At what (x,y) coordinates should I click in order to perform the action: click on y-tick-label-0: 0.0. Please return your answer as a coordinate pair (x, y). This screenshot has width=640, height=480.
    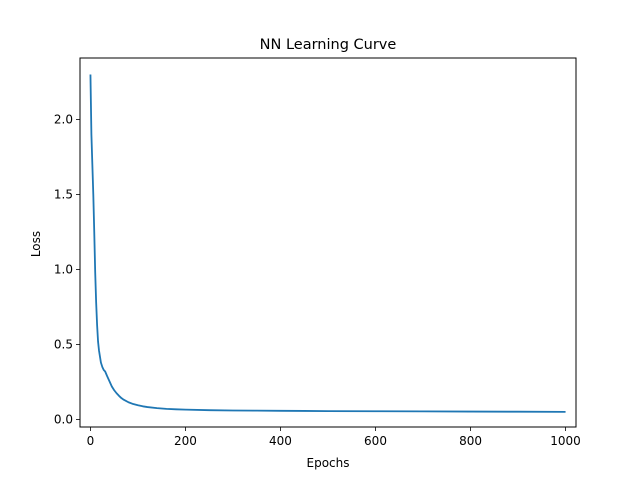
    Looking at the image, I should click on (63, 420).